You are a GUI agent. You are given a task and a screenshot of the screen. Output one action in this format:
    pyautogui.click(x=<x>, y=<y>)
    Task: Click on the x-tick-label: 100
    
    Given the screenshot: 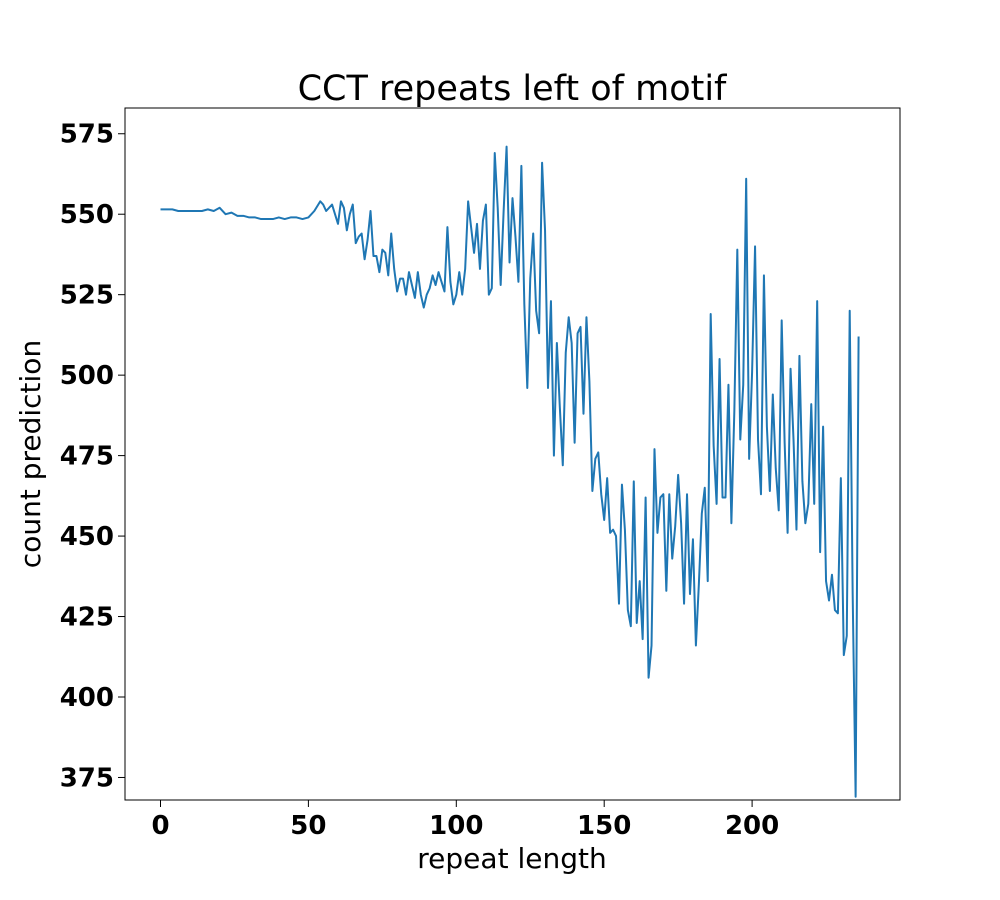 What is the action you would take?
    pyautogui.click(x=456, y=826)
    